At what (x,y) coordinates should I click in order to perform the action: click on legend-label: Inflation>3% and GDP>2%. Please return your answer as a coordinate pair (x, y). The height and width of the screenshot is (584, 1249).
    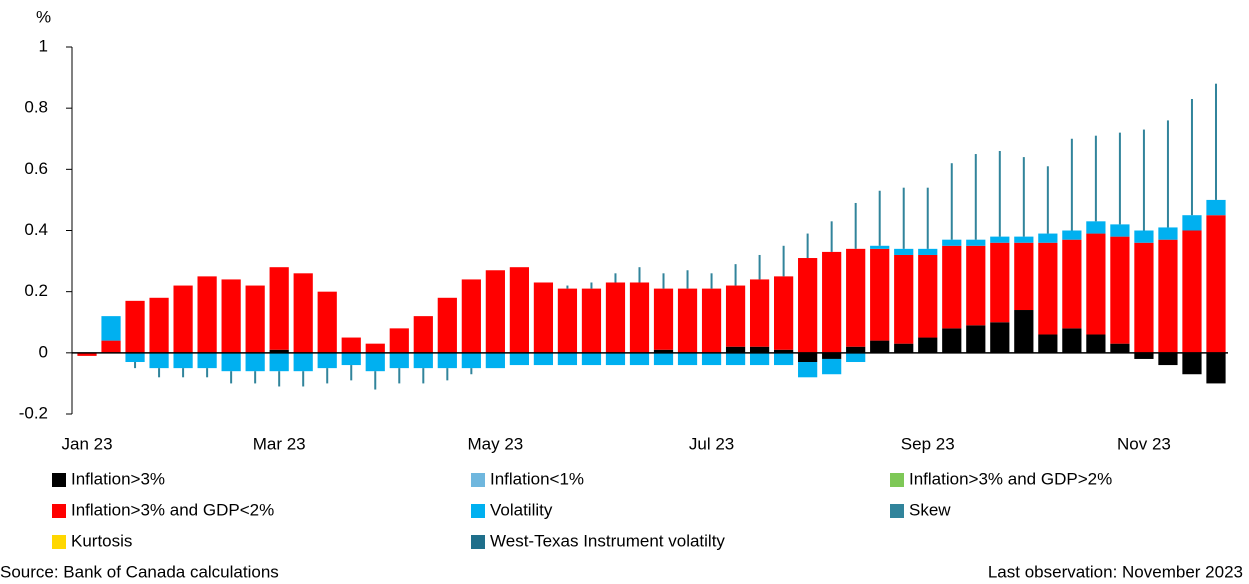
    Looking at the image, I should click on (1010, 478).